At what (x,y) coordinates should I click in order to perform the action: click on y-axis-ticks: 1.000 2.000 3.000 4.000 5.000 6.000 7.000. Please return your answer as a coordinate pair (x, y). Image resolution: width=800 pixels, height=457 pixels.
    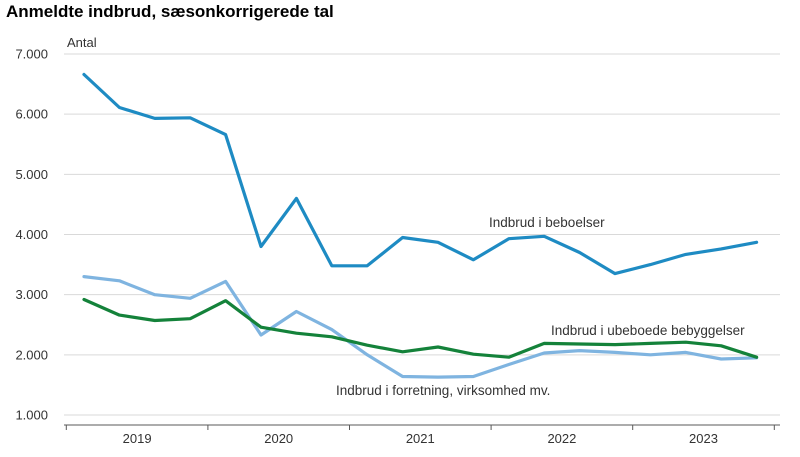
    Looking at the image, I should click on (31, 235).